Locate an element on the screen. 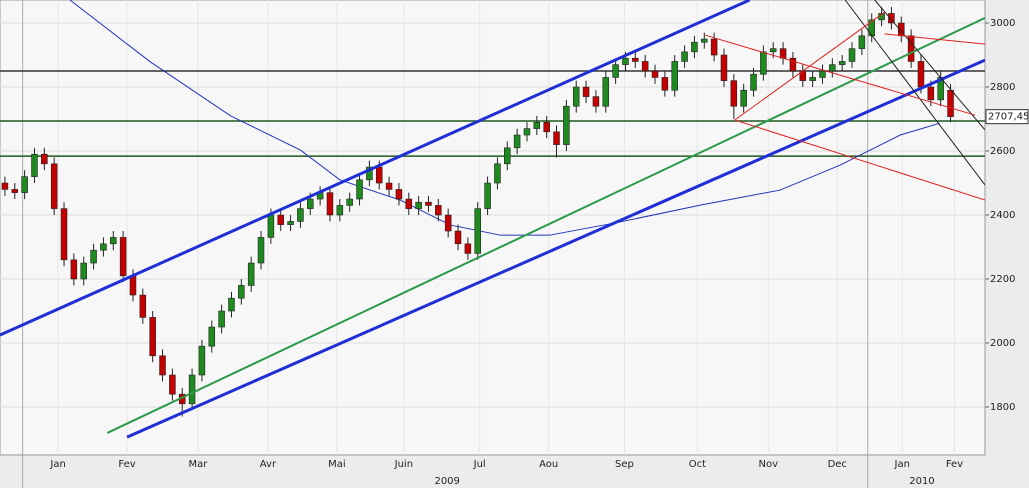 This screenshot has height=488, width=1029. x-tick-label: Mar is located at coordinates (199, 464).